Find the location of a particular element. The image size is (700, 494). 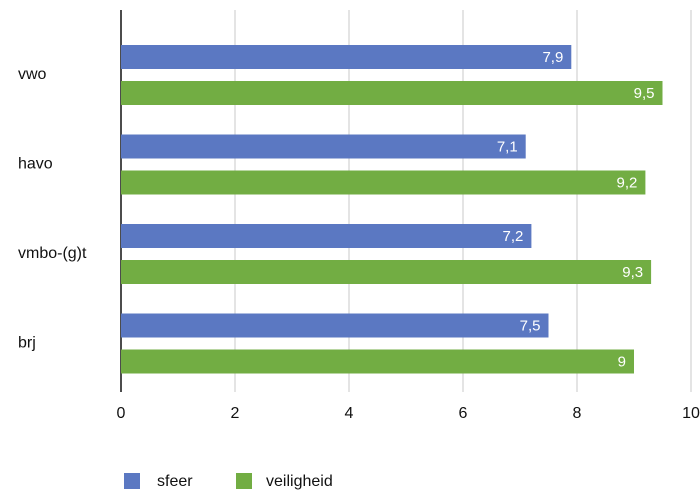

category-label: havo is located at coordinates (35, 164).